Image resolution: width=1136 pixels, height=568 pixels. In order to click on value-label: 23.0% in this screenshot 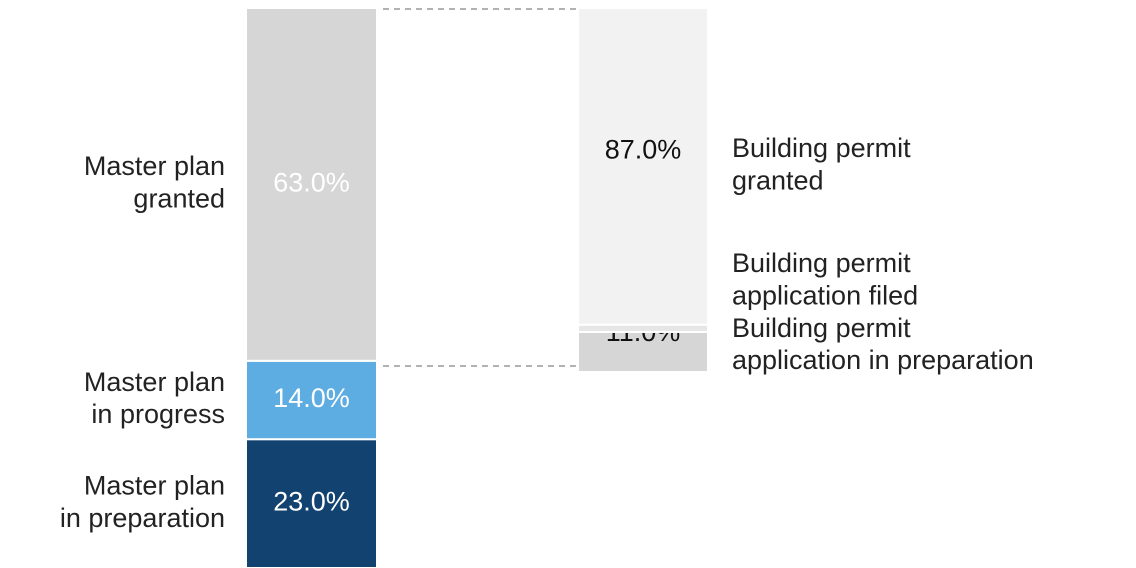, I will do `click(311, 502)`.